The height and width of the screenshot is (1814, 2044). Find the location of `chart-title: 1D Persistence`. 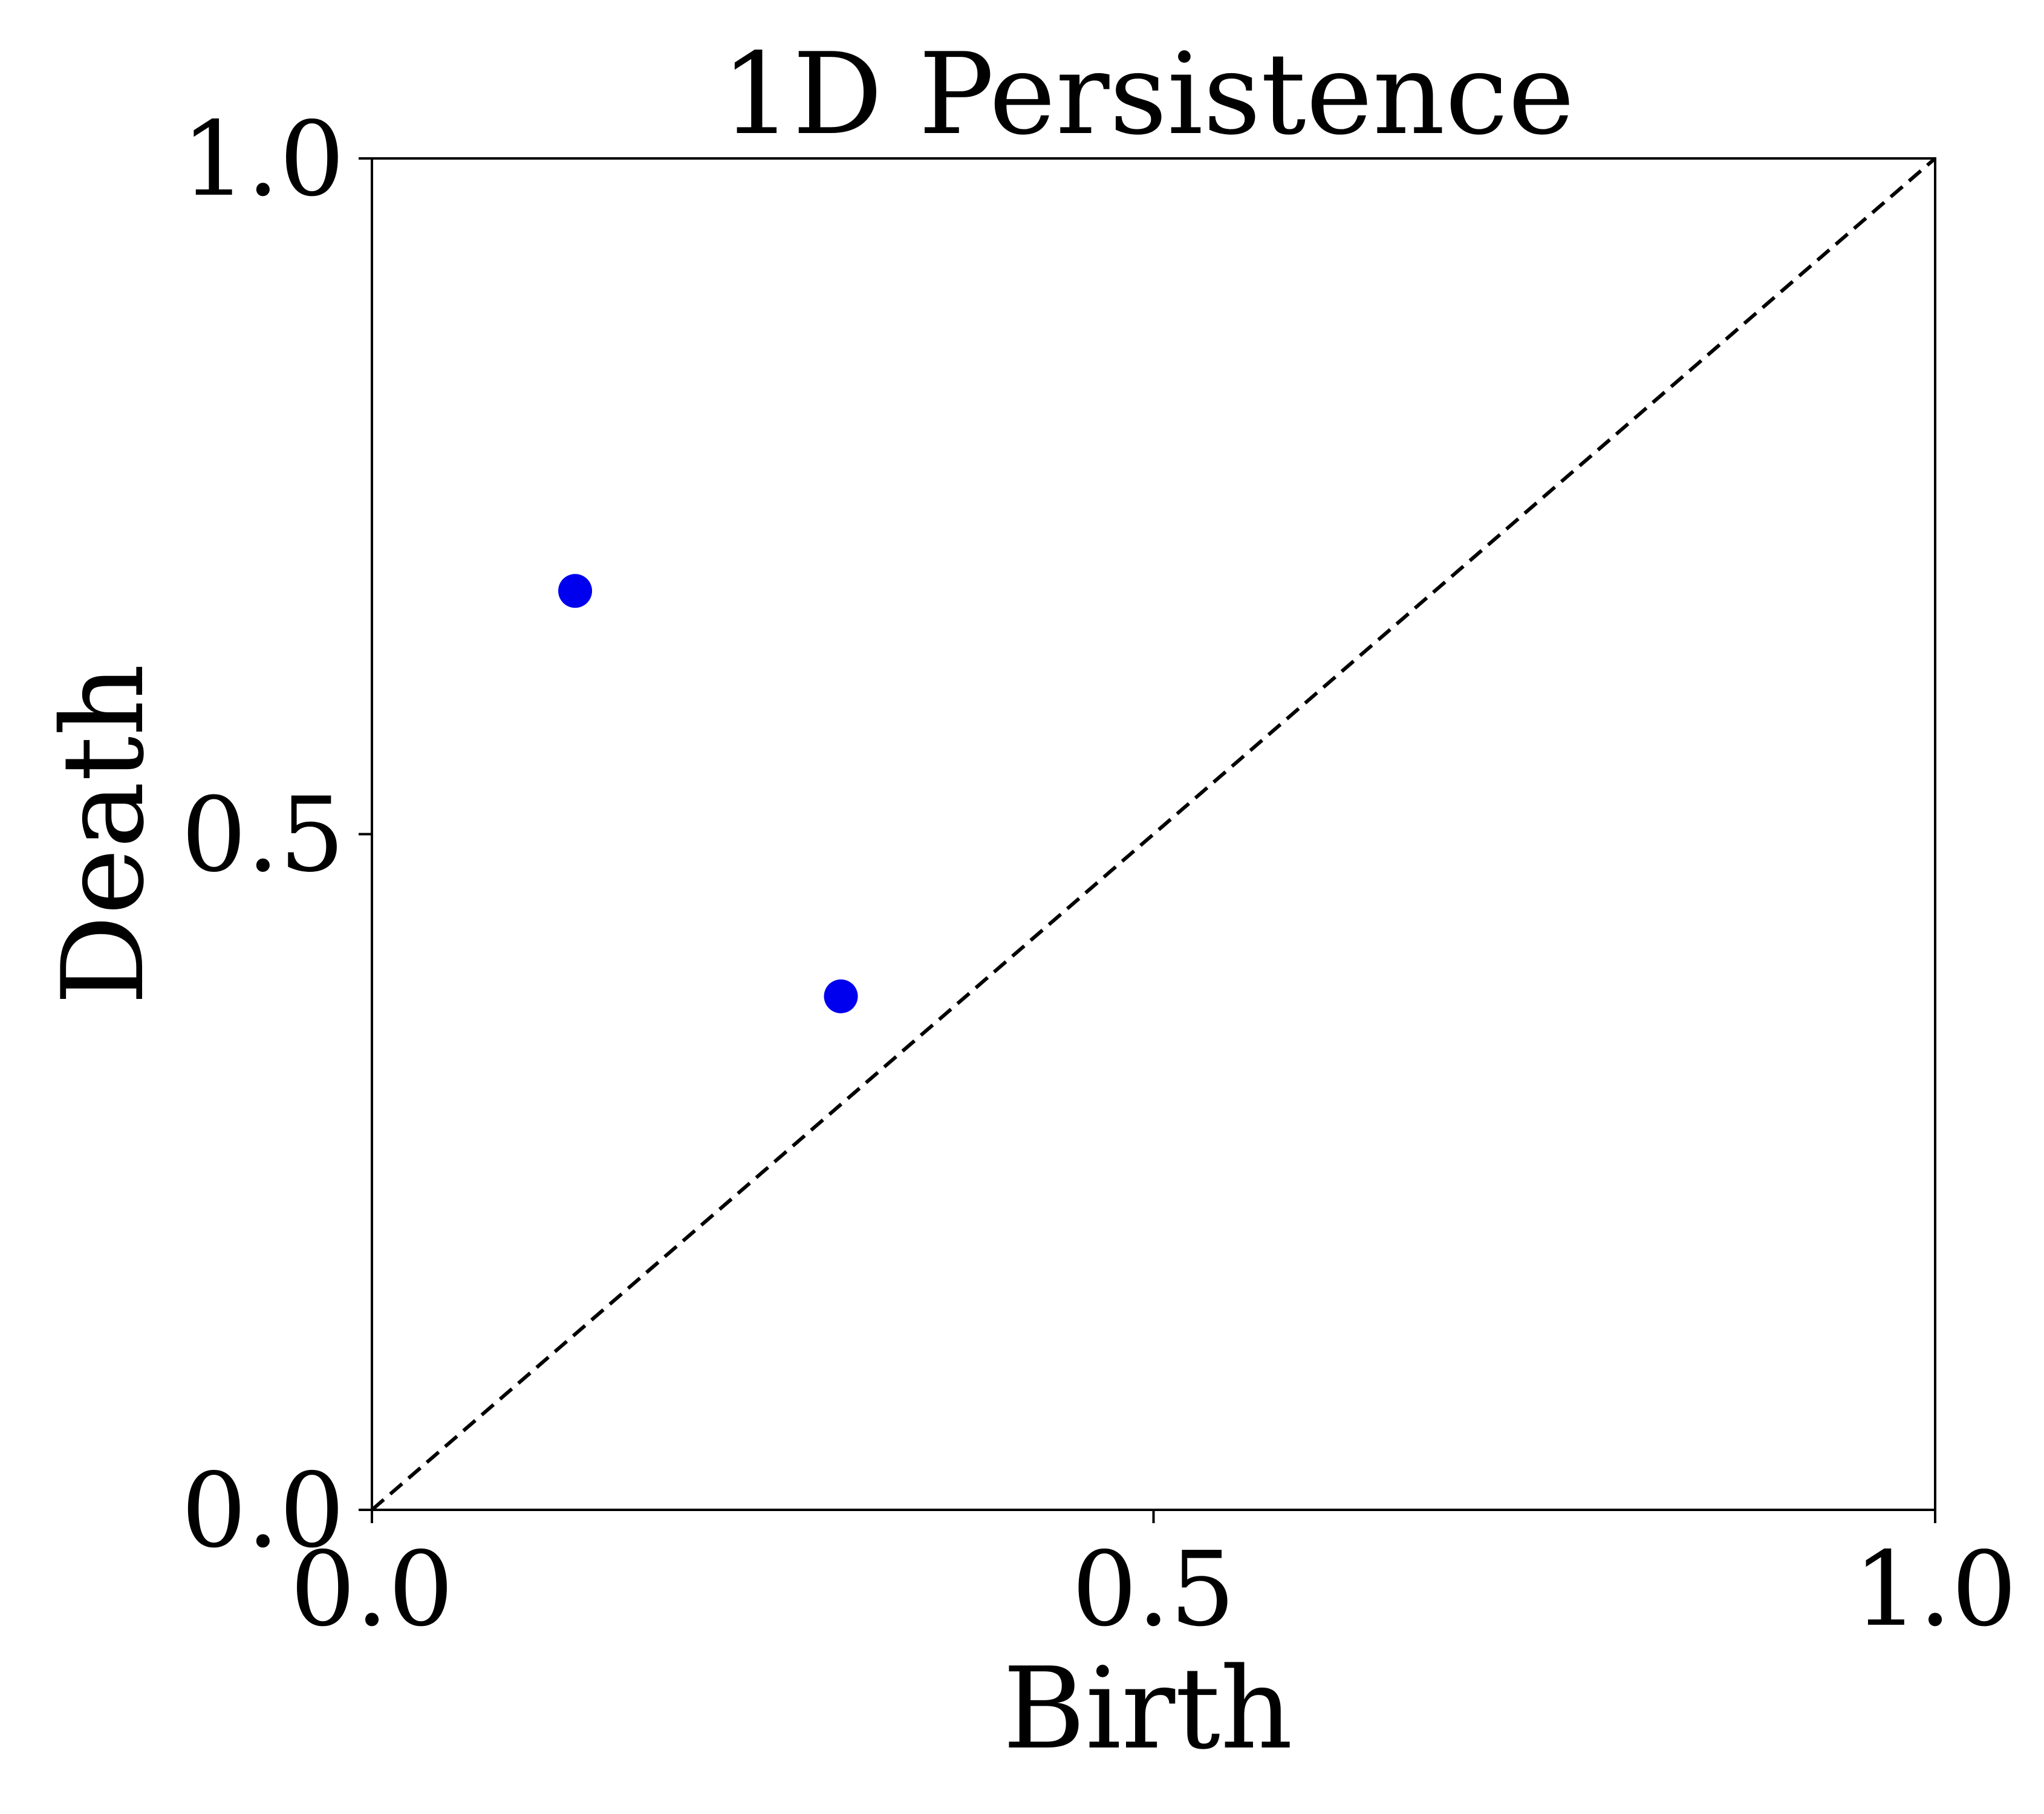

chart-title: 1D Persistence is located at coordinates (1148, 94).